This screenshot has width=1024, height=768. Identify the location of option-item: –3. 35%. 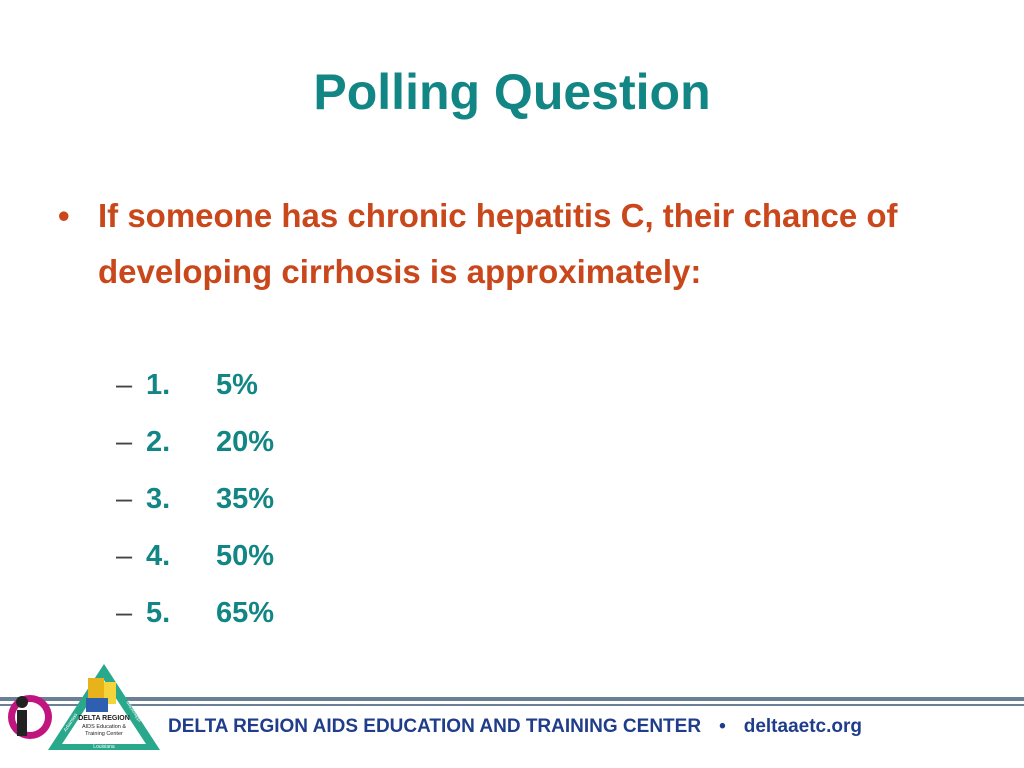
(195, 502).